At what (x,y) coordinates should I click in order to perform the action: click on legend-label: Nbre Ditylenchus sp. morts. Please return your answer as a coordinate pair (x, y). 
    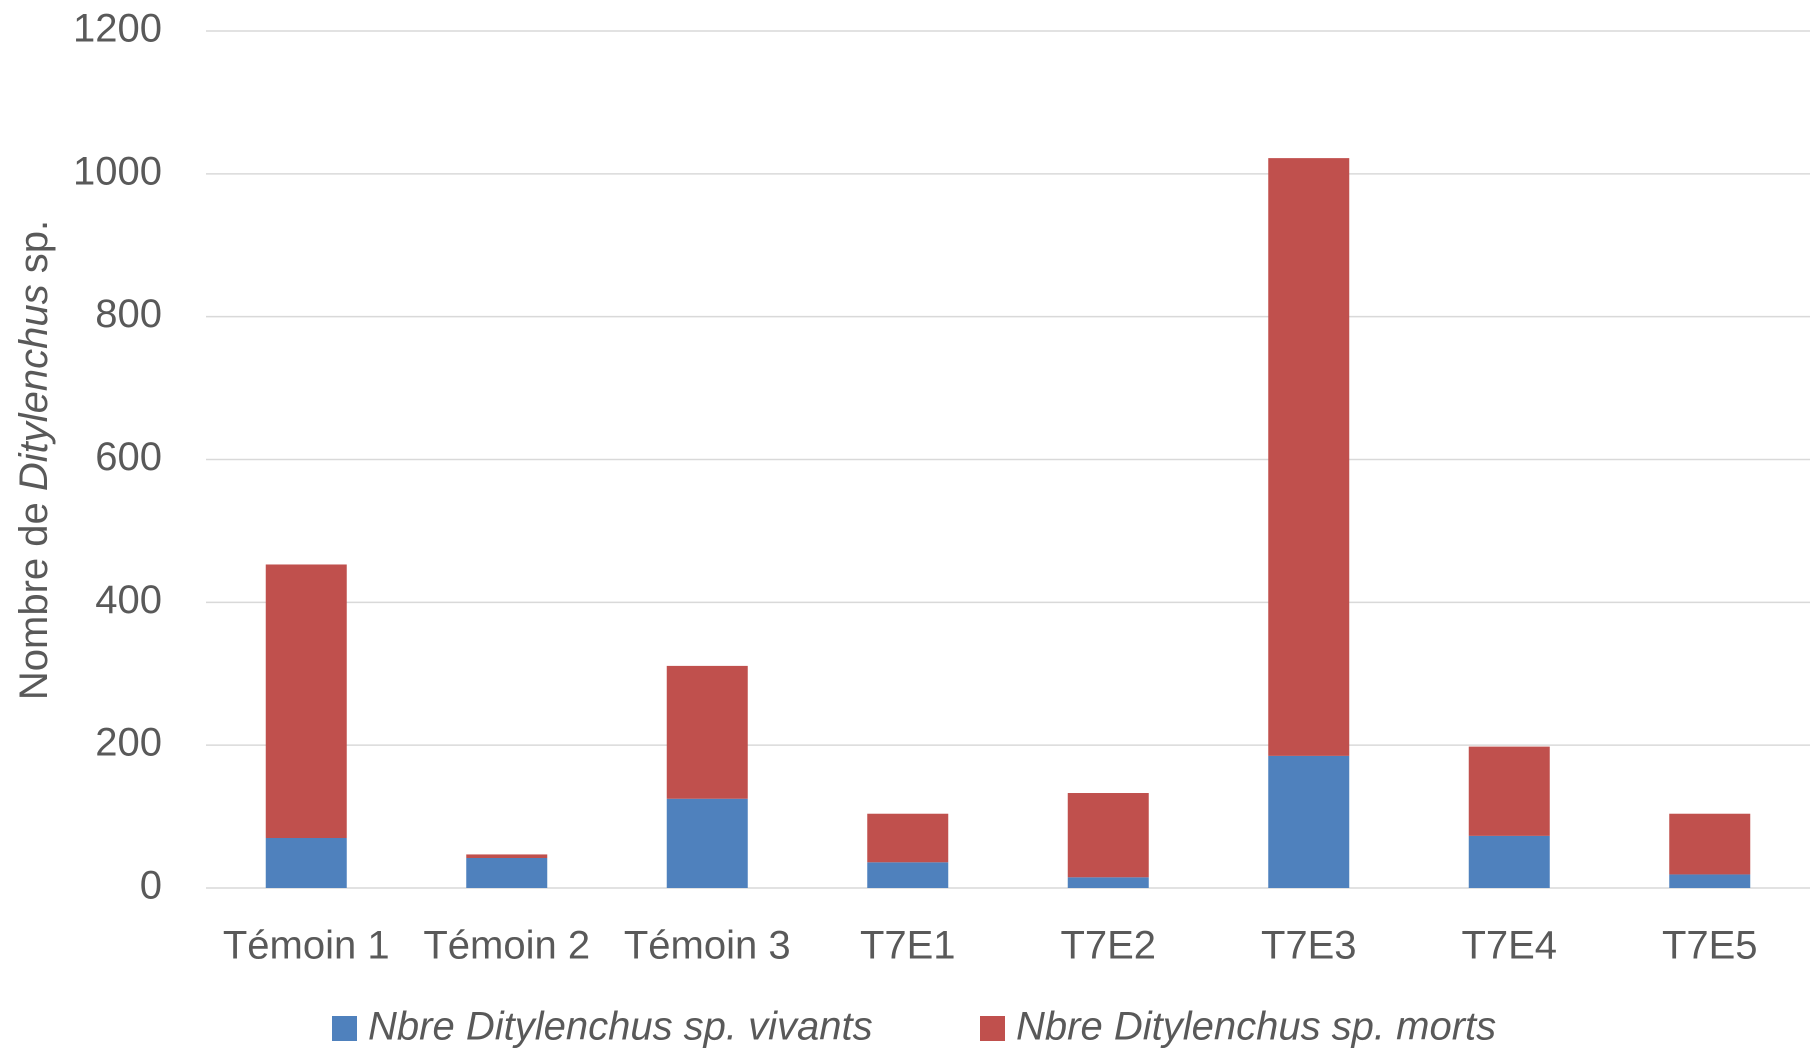
    Looking at the image, I should click on (1256, 1027).